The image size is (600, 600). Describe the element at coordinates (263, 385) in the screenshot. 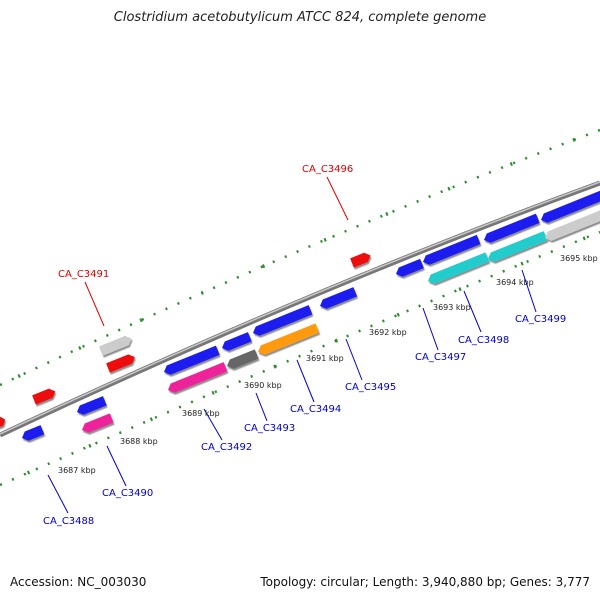

I see `scale-label: 3690 kbp` at that location.